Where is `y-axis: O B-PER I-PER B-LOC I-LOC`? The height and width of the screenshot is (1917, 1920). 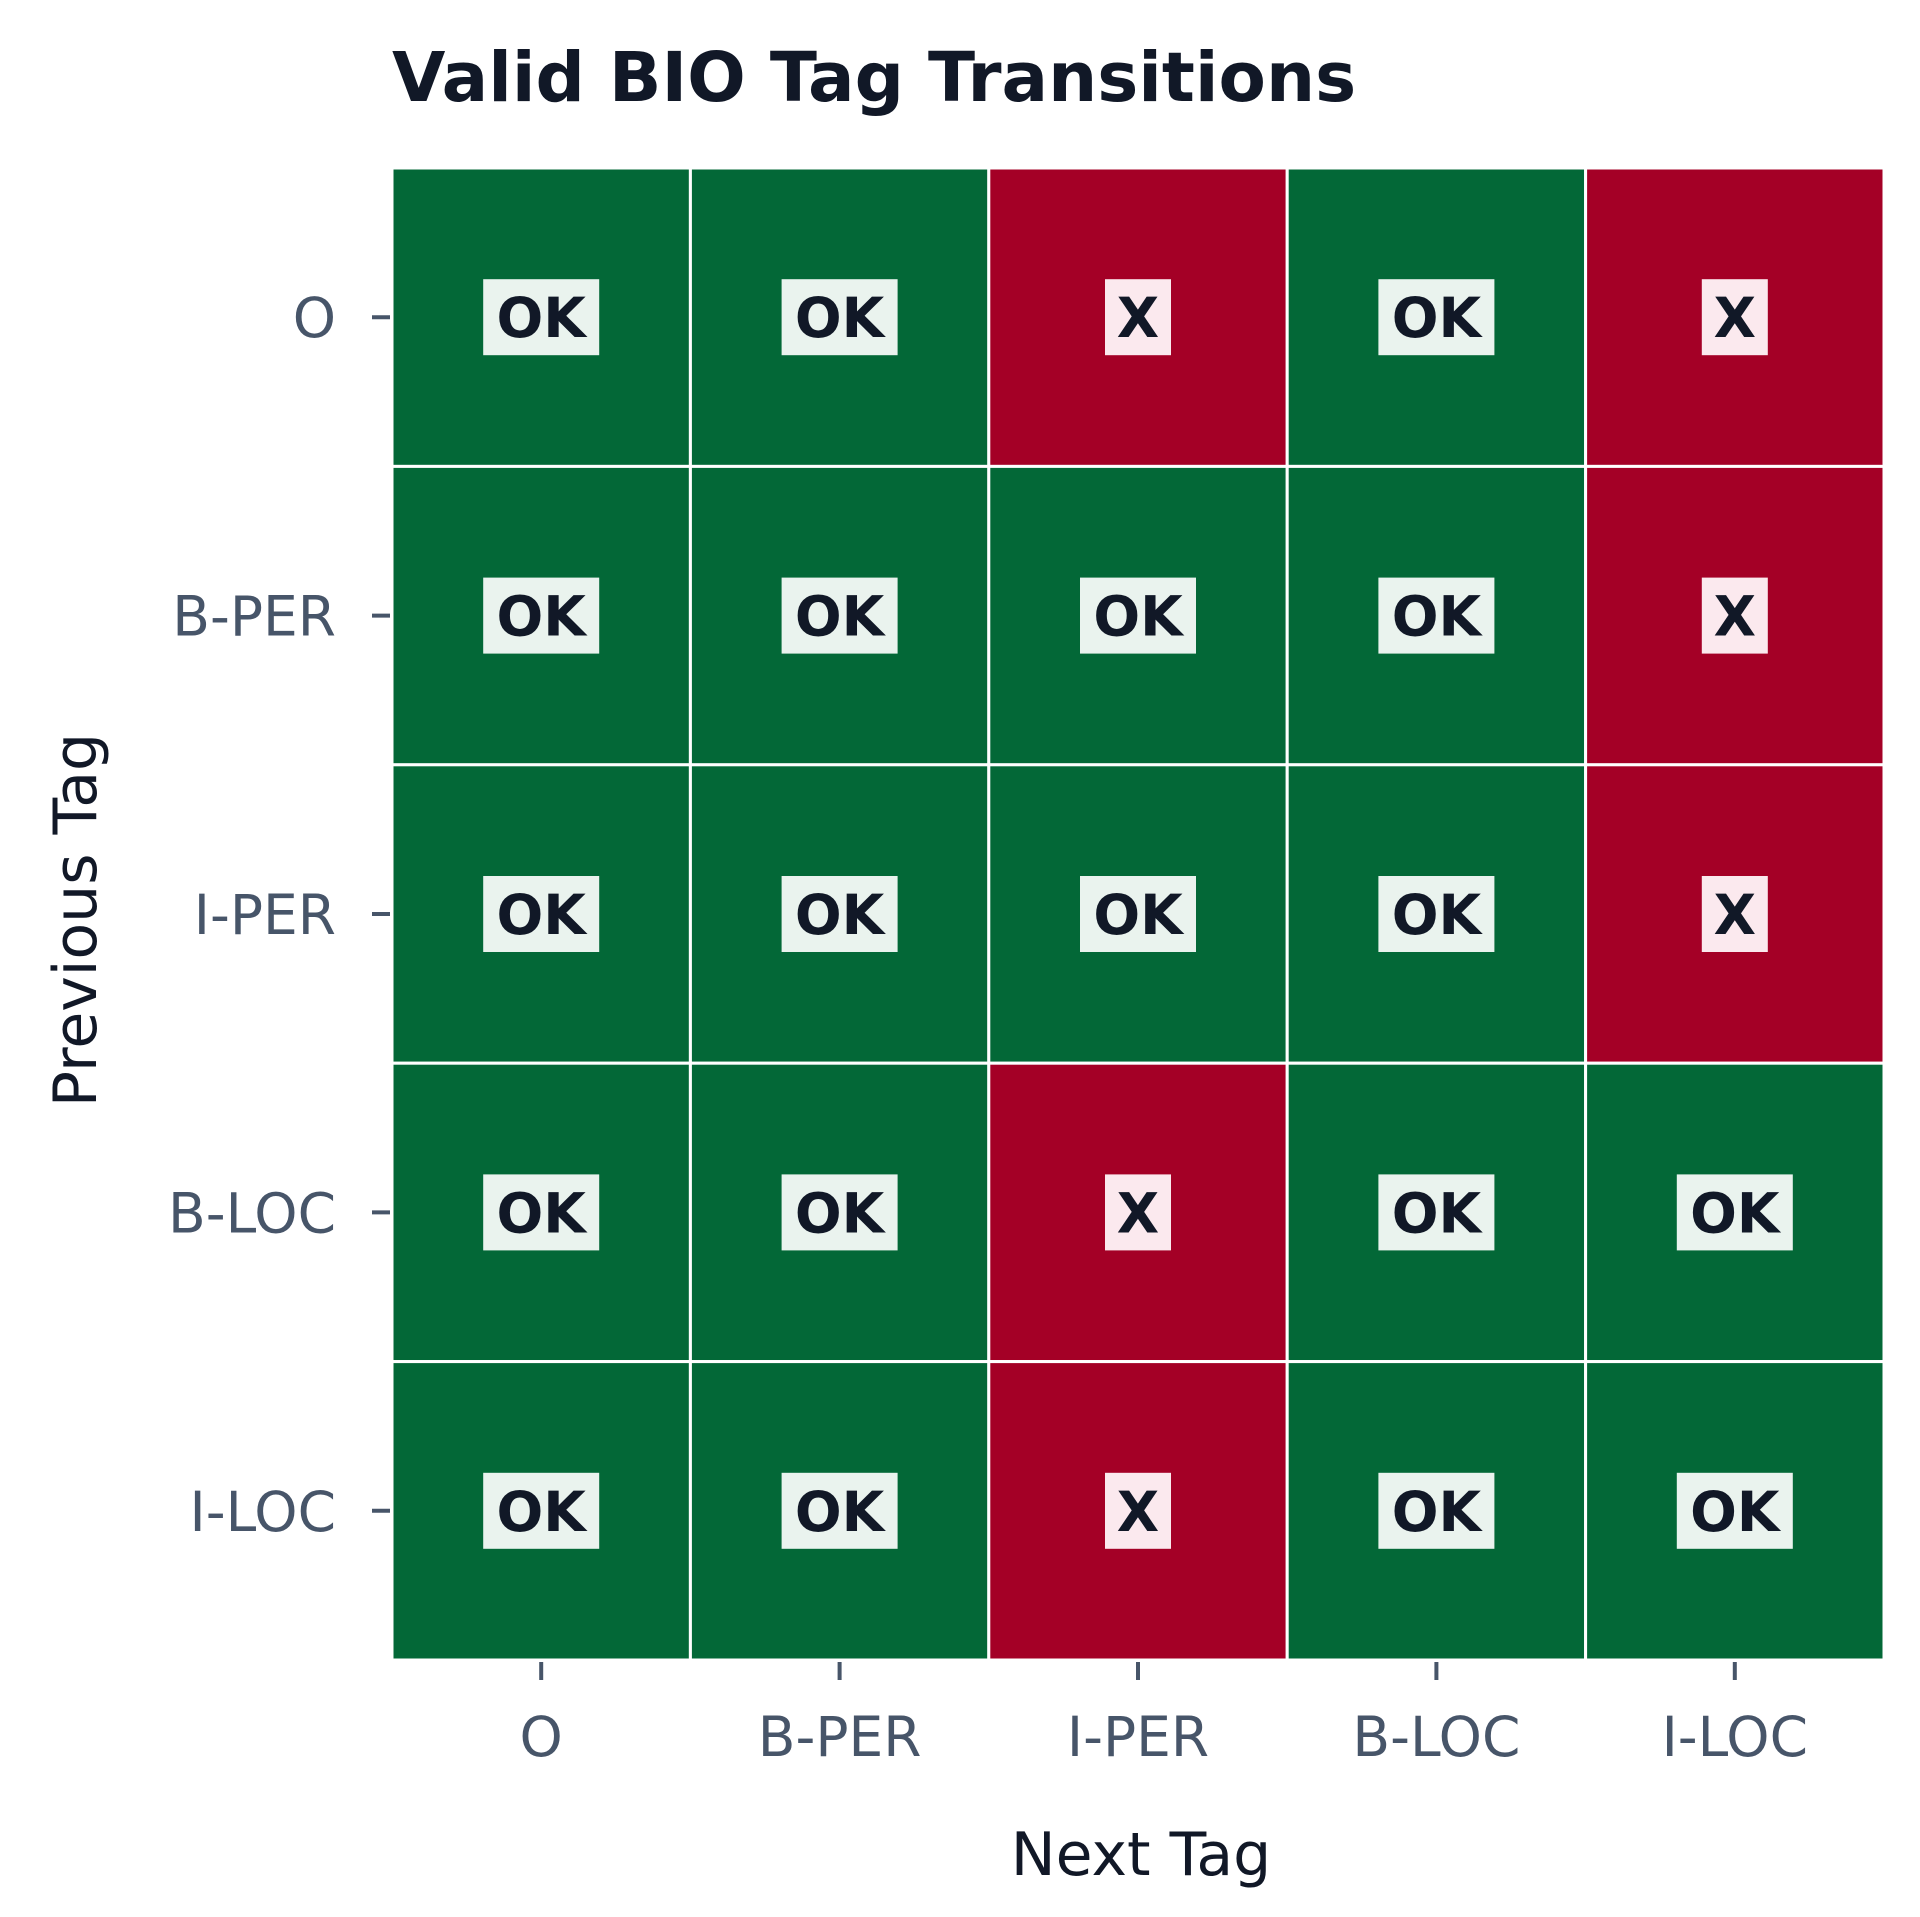 y-axis: O B-PER I-PER B-LOC I-LOC is located at coordinates (279, 915).